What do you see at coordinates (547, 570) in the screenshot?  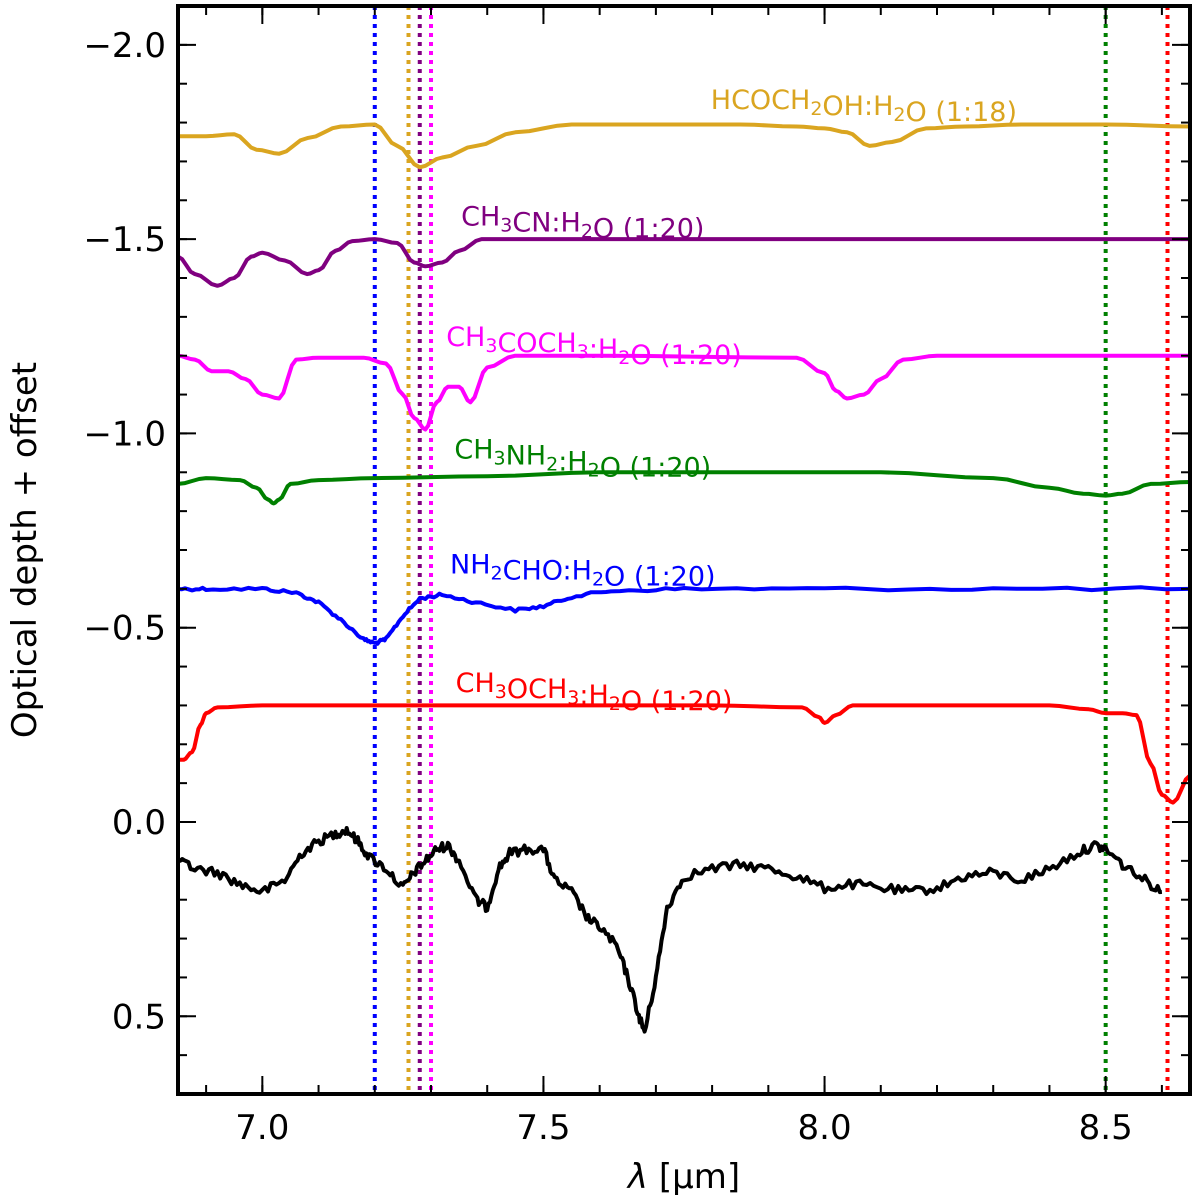 I see `label-text: CHO:H` at bounding box center [547, 570].